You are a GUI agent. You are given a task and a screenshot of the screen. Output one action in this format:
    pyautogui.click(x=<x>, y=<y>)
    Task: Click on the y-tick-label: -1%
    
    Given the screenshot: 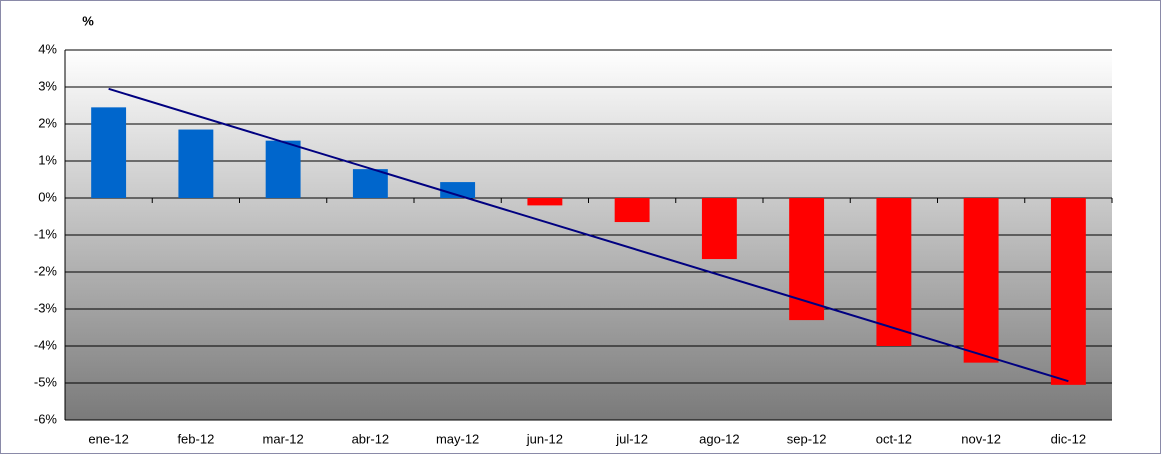 What is the action you would take?
    pyautogui.click(x=46, y=233)
    